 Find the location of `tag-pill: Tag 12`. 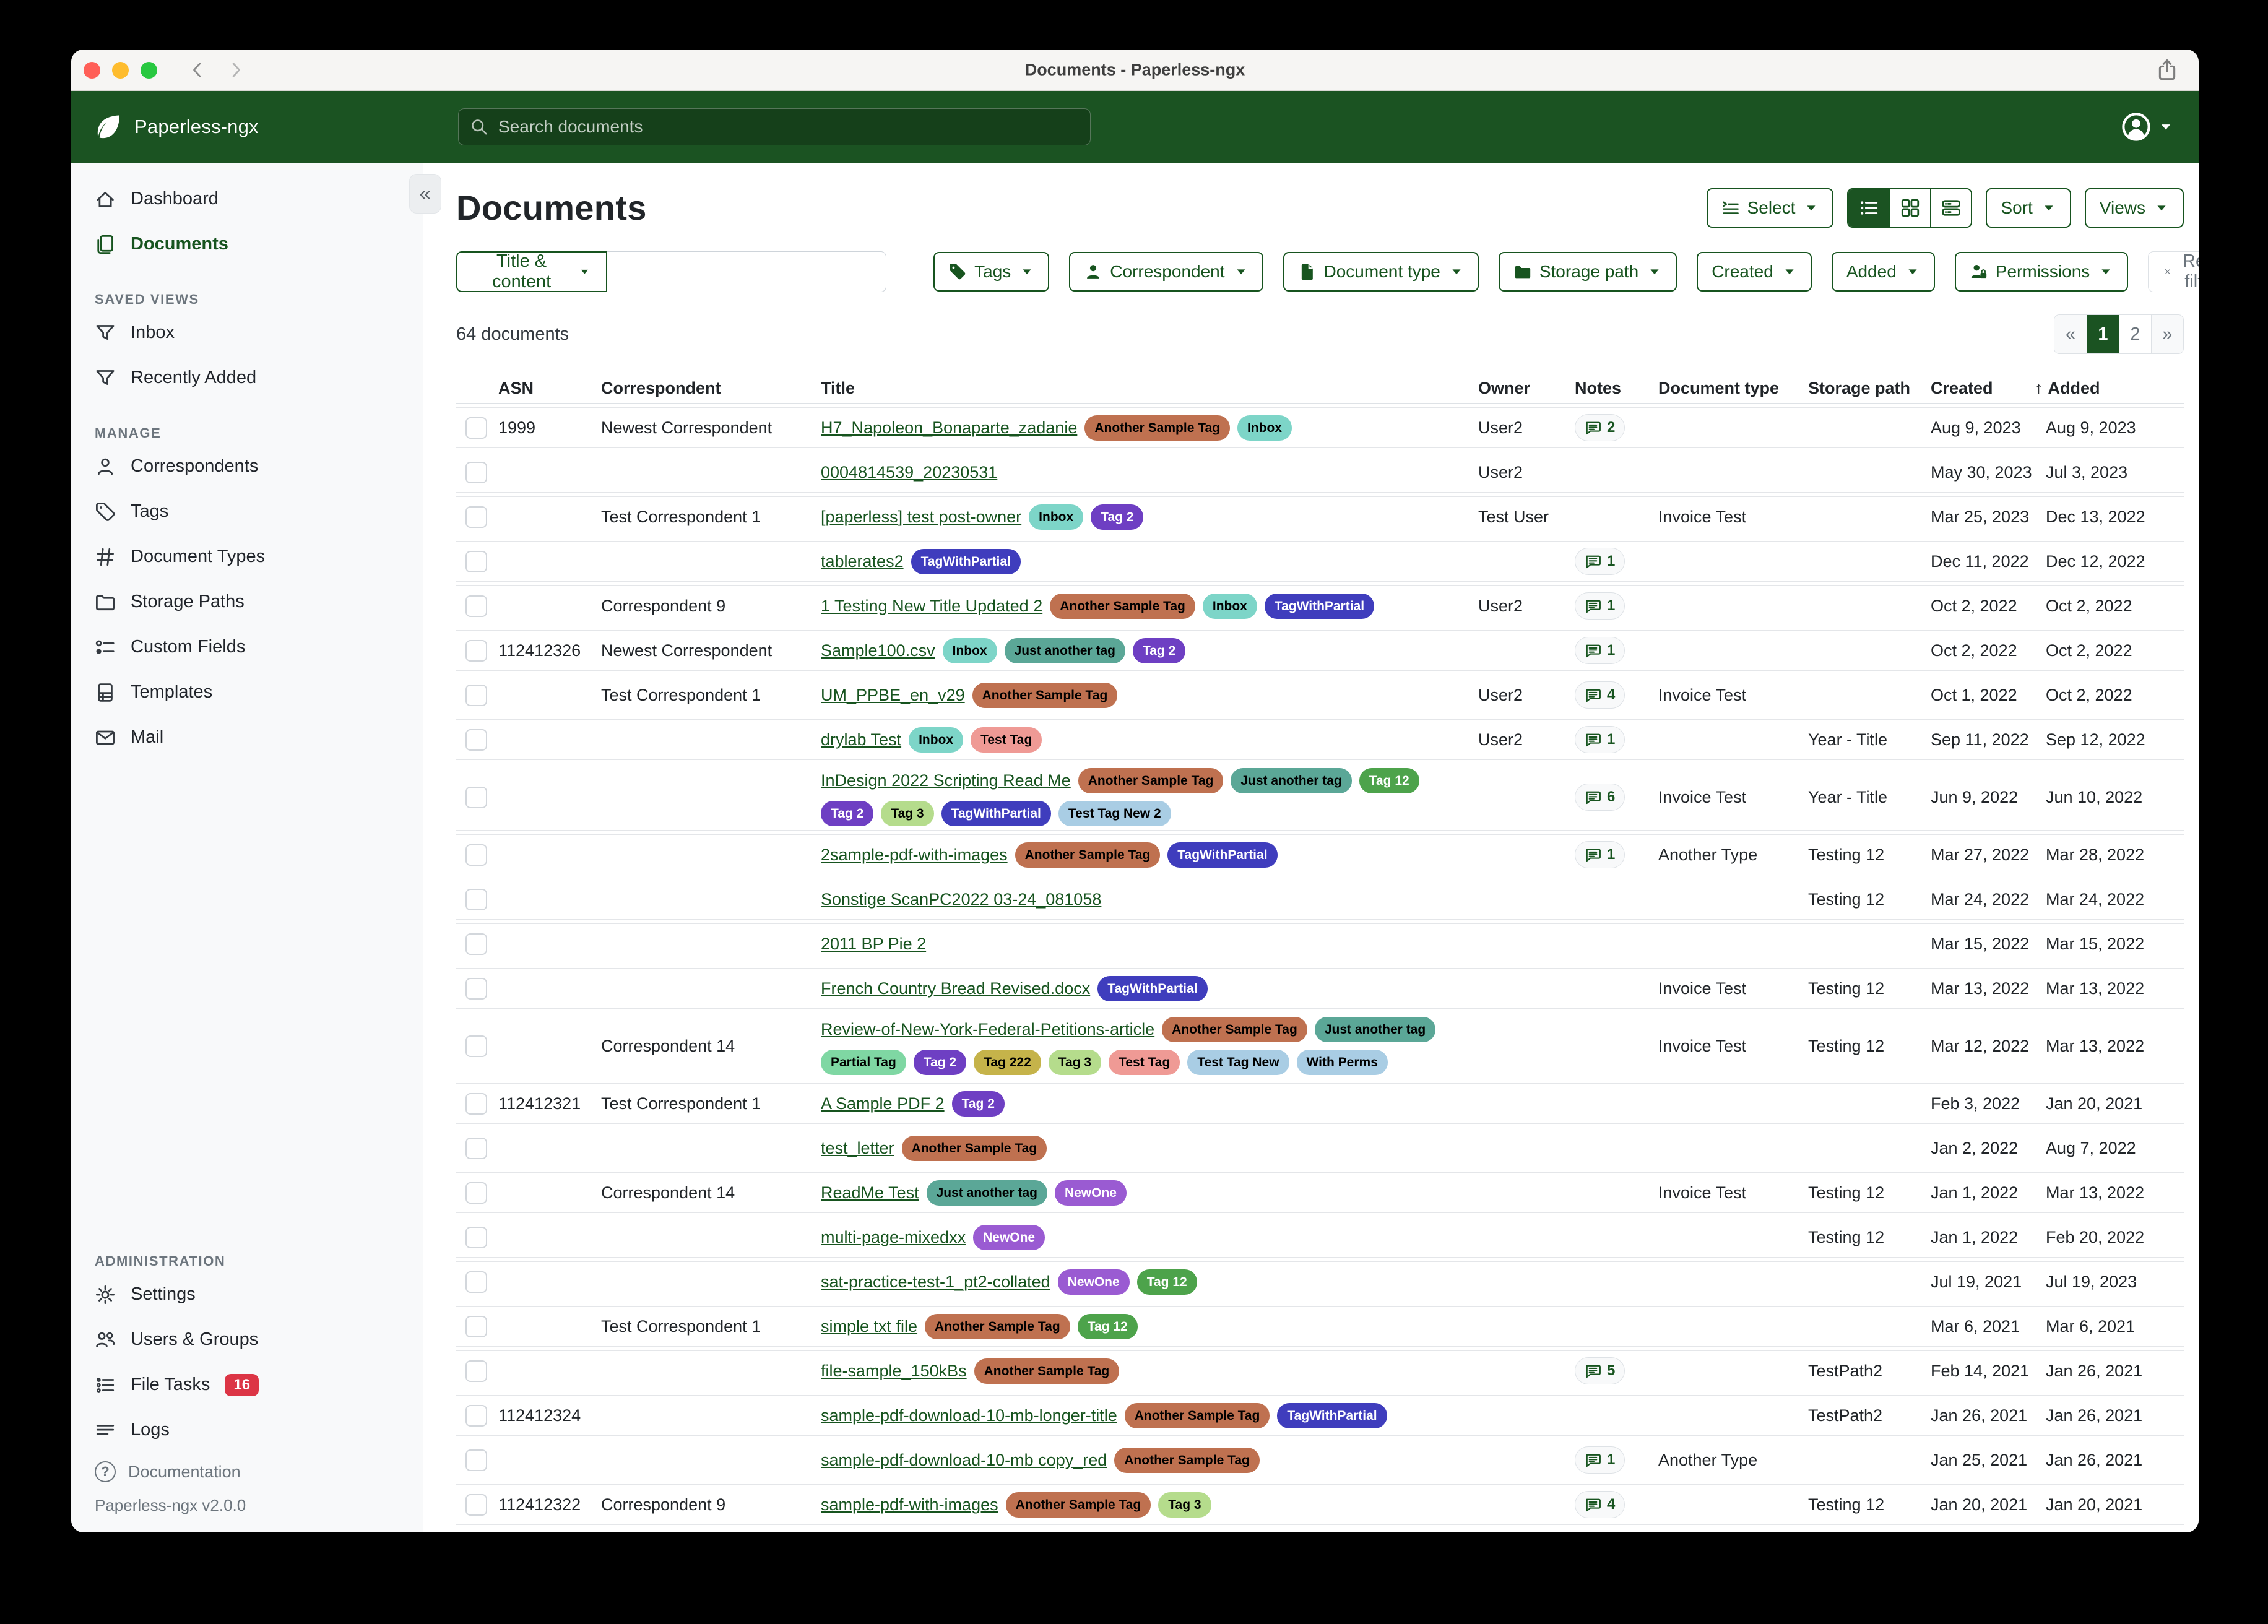

tag-pill: Tag 12 is located at coordinates (1166, 1282).